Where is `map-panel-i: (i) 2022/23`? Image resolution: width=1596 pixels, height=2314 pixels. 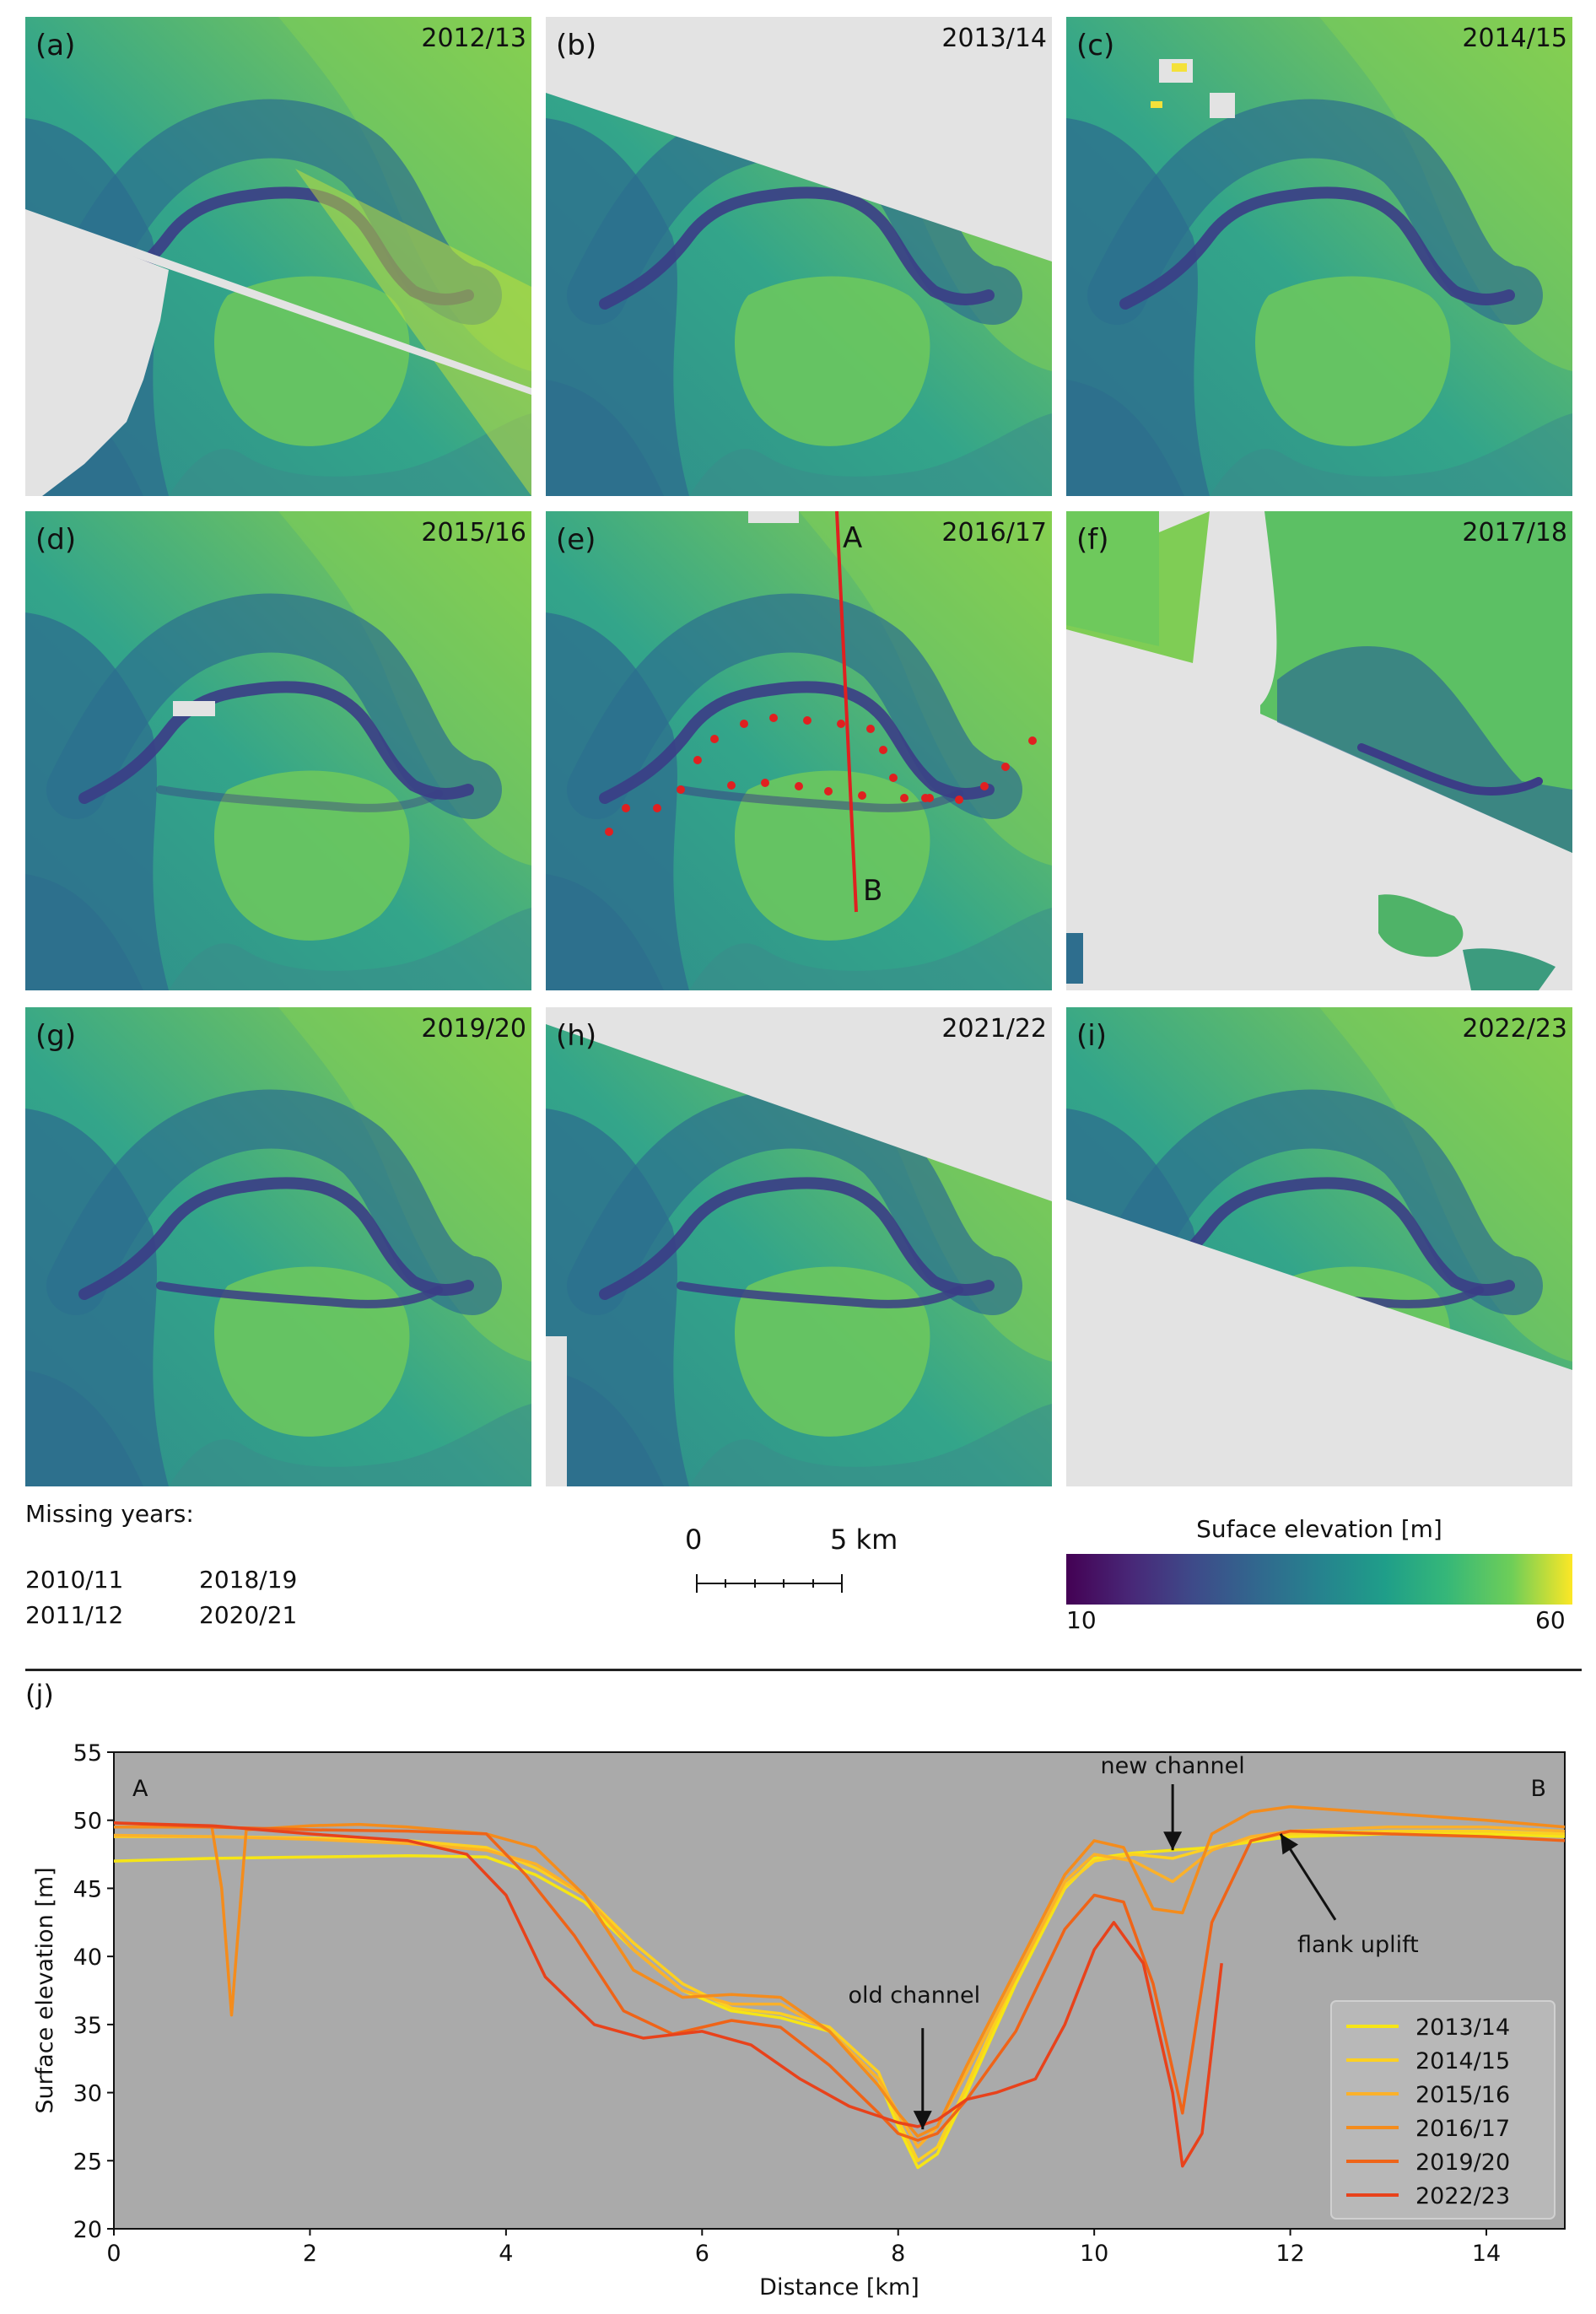 map-panel-i: (i) 2022/23 is located at coordinates (1319, 1246).